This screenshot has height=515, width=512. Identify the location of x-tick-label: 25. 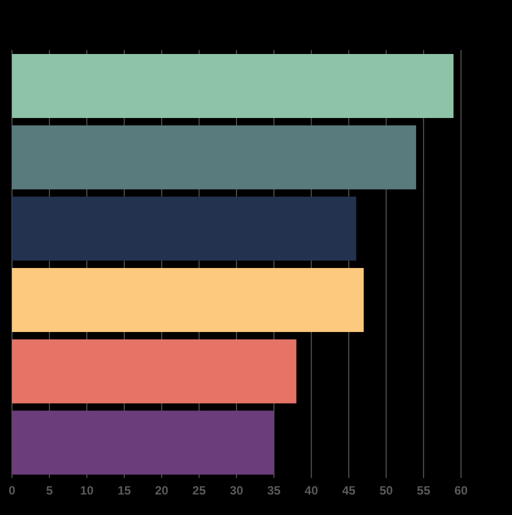
(199, 491).